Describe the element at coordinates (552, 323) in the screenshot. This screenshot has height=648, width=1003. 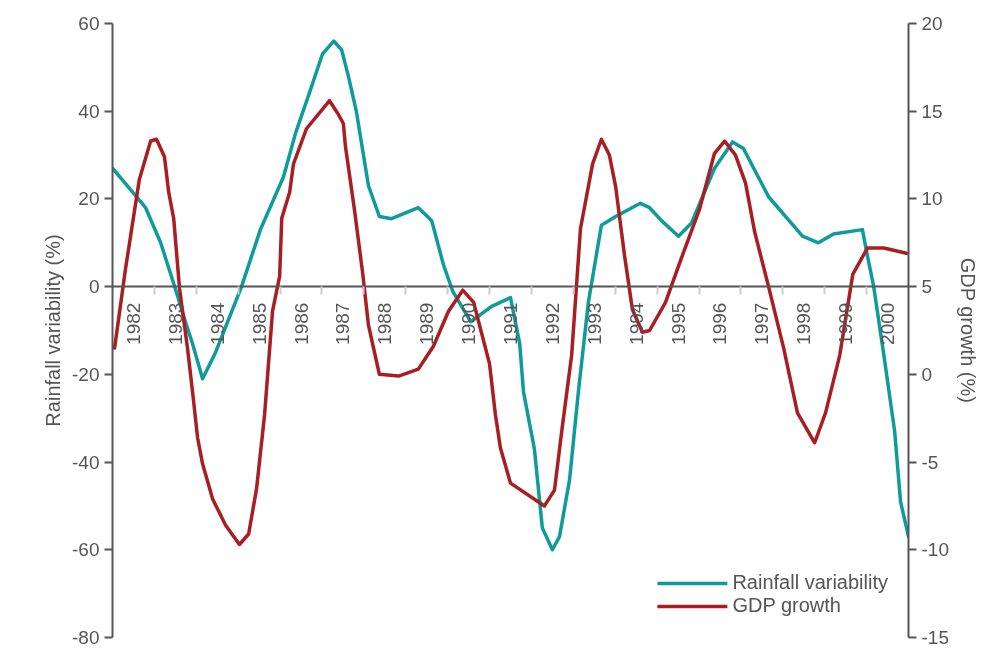
I see `x-tick-label: 1992` at that location.